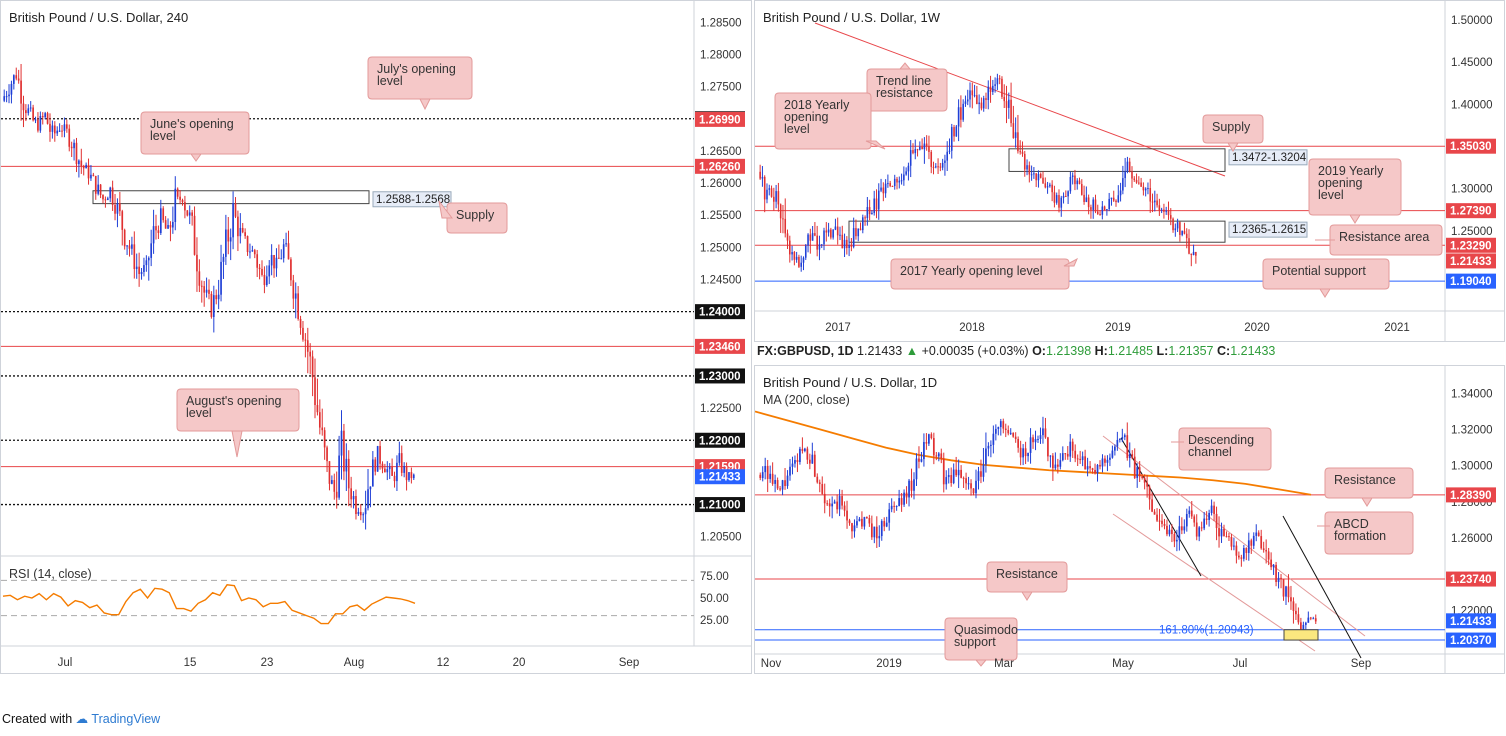  Describe the element at coordinates (981, 663) in the screenshot. I see `d1-callout-qm-pointer` at that location.